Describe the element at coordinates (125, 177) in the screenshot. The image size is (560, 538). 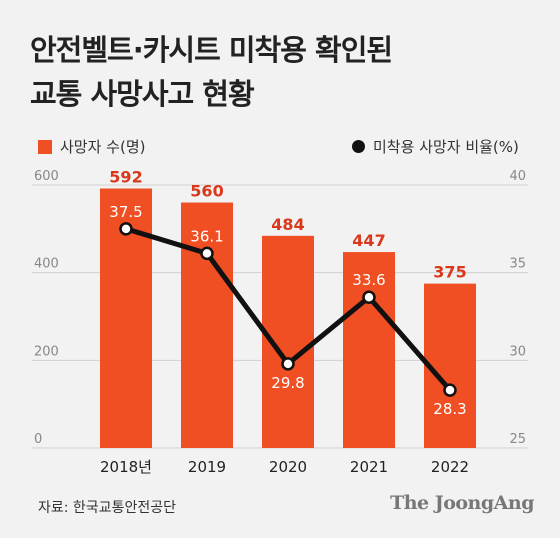
I see `bar-value-label: 592` at that location.